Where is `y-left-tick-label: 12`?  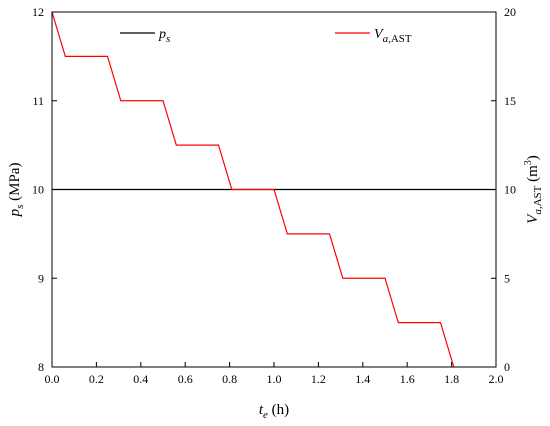 y-left-tick-label: 12 is located at coordinates (38, 12).